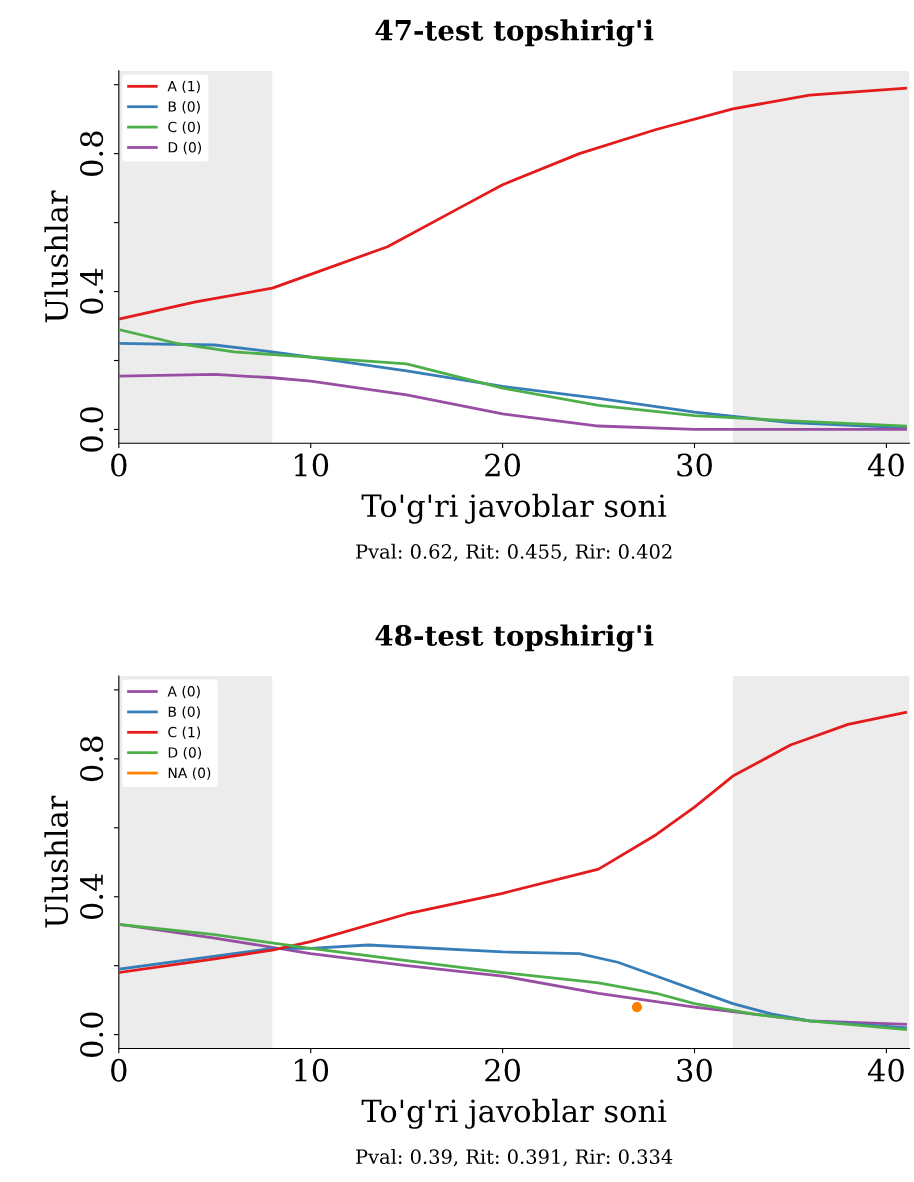 The height and width of the screenshot is (1182, 914). I want to click on legend-label: NA (0), so click(189, 773).